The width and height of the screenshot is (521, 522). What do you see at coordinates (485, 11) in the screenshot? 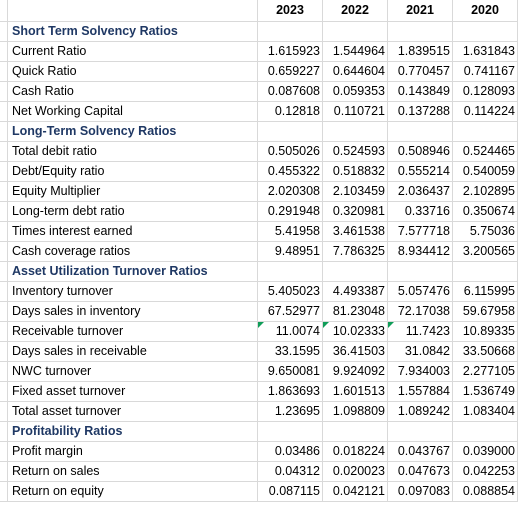
I see `column-header-2020: 2020` at bounding box center [485, 11].